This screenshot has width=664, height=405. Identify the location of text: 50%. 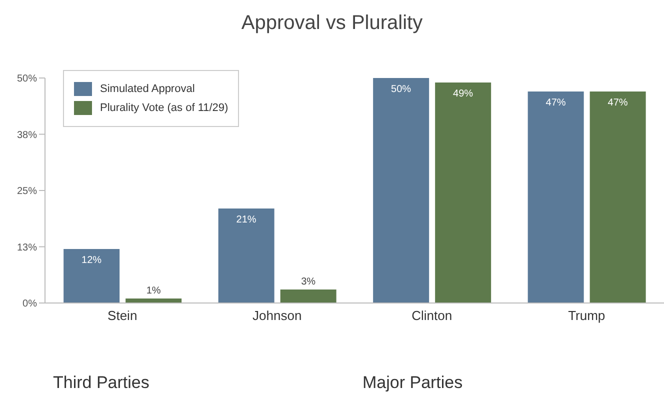
(401, 89).